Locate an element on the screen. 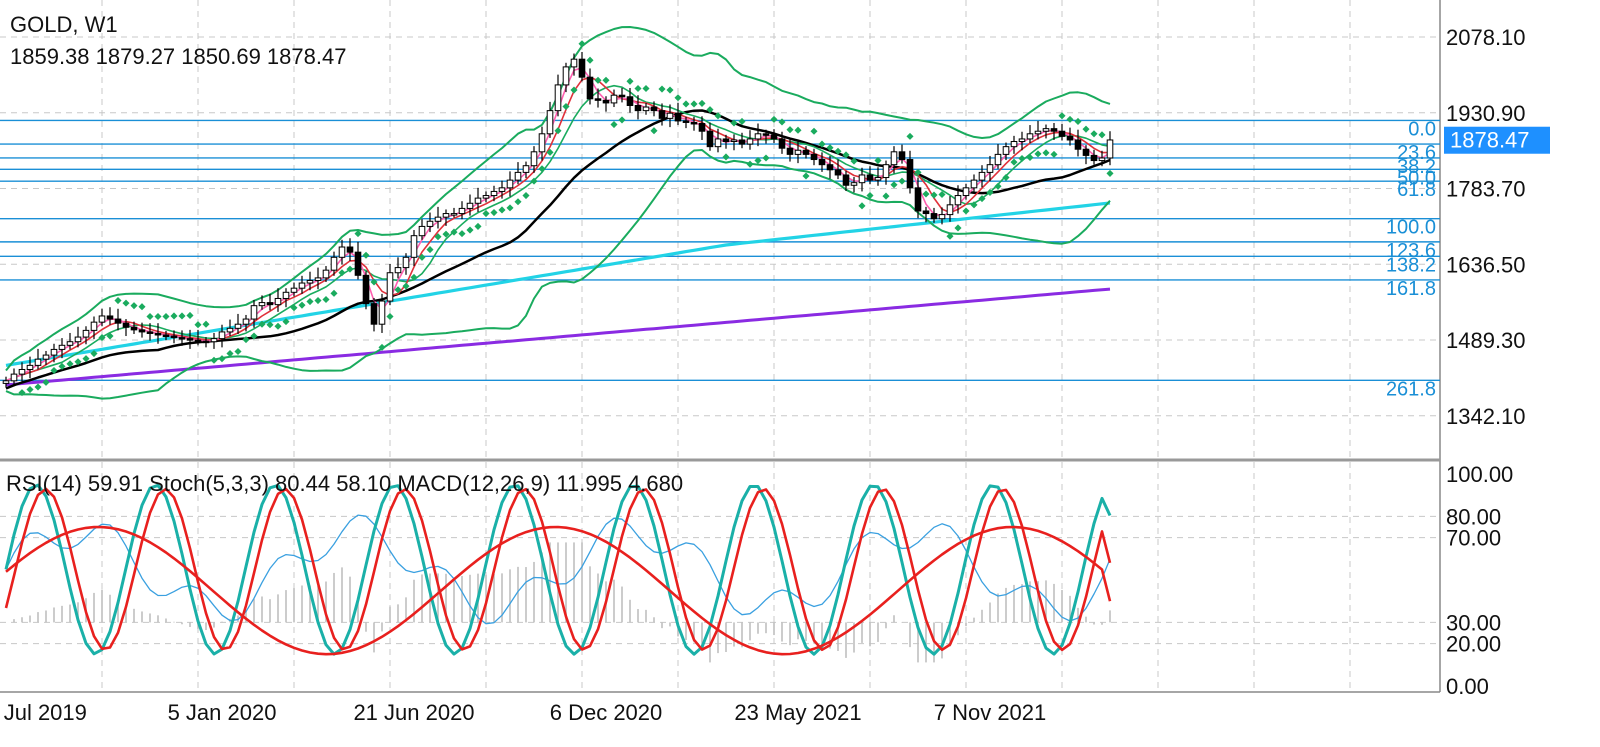 The height and width of the screenshot is (747, 1600). price-tick-label: 2078.10 is located at coordinates (1486, 37).